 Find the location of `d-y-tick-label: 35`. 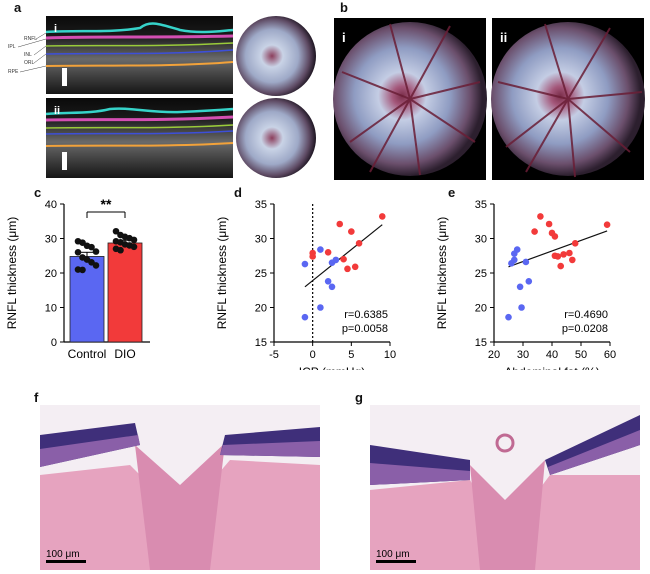

d-y-tick-label: 35 is located at coordinates (261, 205).